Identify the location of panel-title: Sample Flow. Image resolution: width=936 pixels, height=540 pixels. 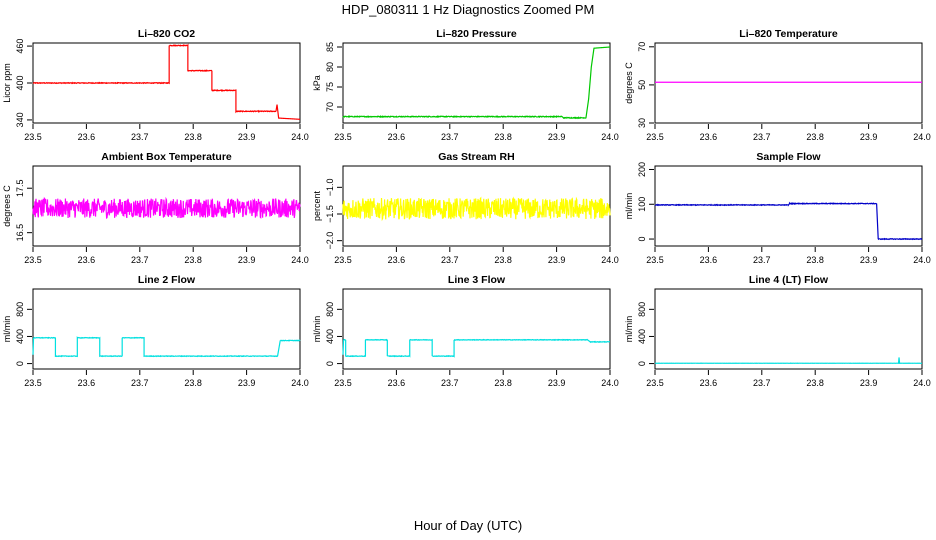
(788, 157).